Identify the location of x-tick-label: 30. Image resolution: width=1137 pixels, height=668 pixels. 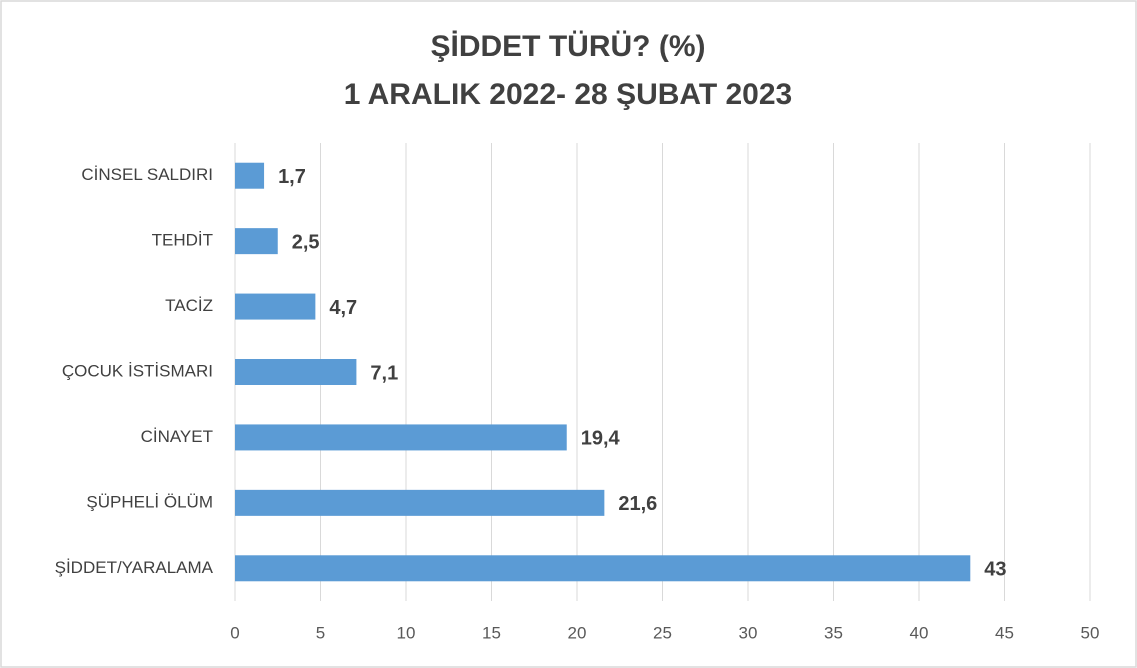
(748, 632).